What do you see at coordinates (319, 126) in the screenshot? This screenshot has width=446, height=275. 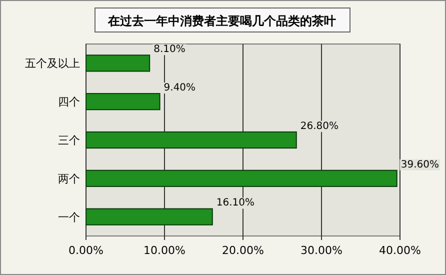 I see `data-label: 26.80%` at bounding box center [319, 126].